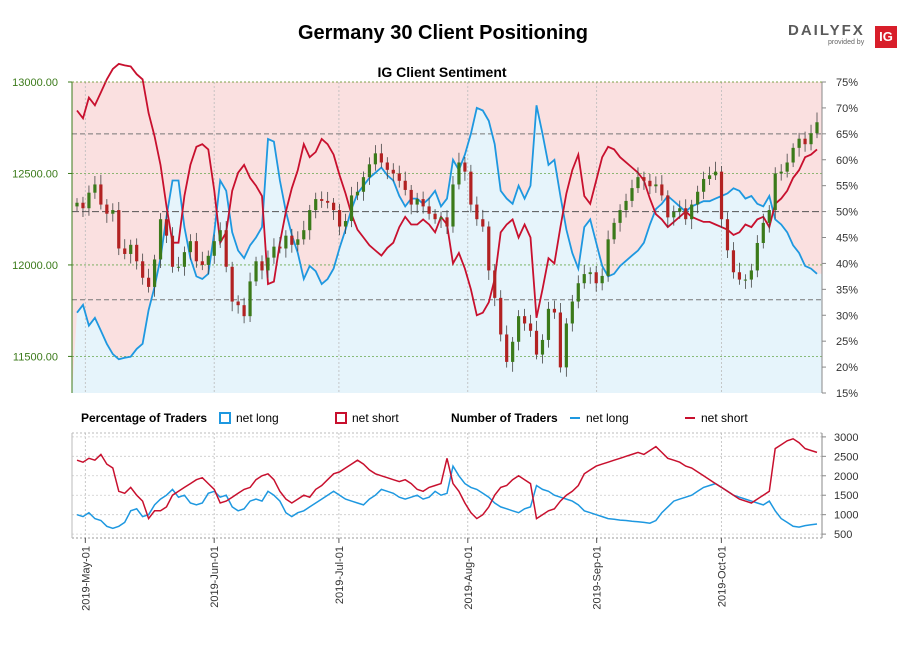 This screenshot has width=900, height=650. I want to click on traders-tick-label: 1000, so click(846, 516).